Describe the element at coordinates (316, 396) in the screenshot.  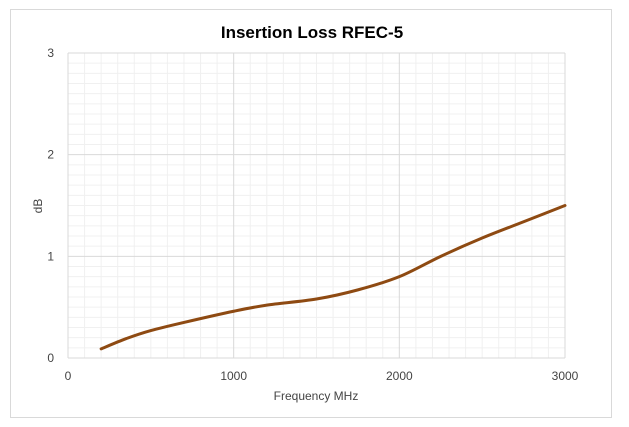
I see `x-axis-label: Frequency MHz` at that location.